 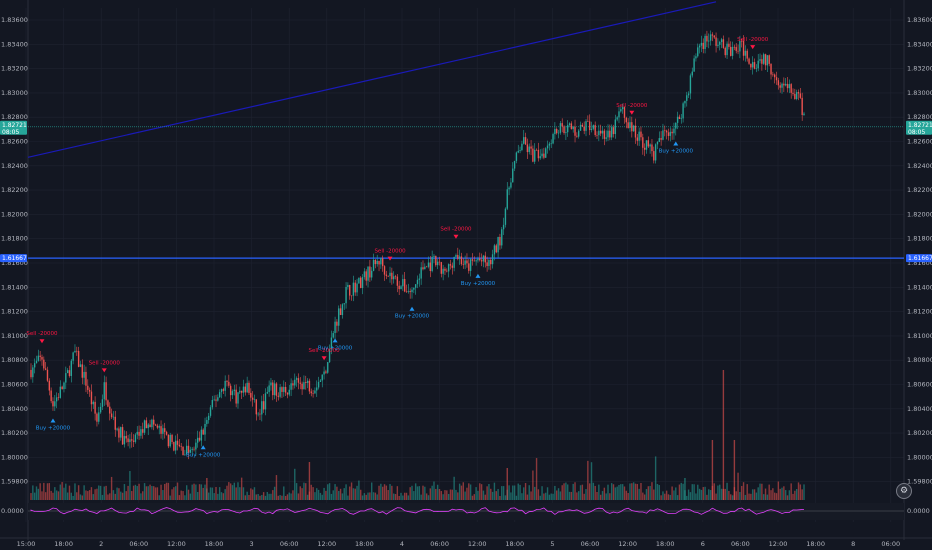 What do you see at coordinates (203, 455) in the screenshot?
I see `buy-signal-label: Buy +20000` at bounding box center [203, 455].